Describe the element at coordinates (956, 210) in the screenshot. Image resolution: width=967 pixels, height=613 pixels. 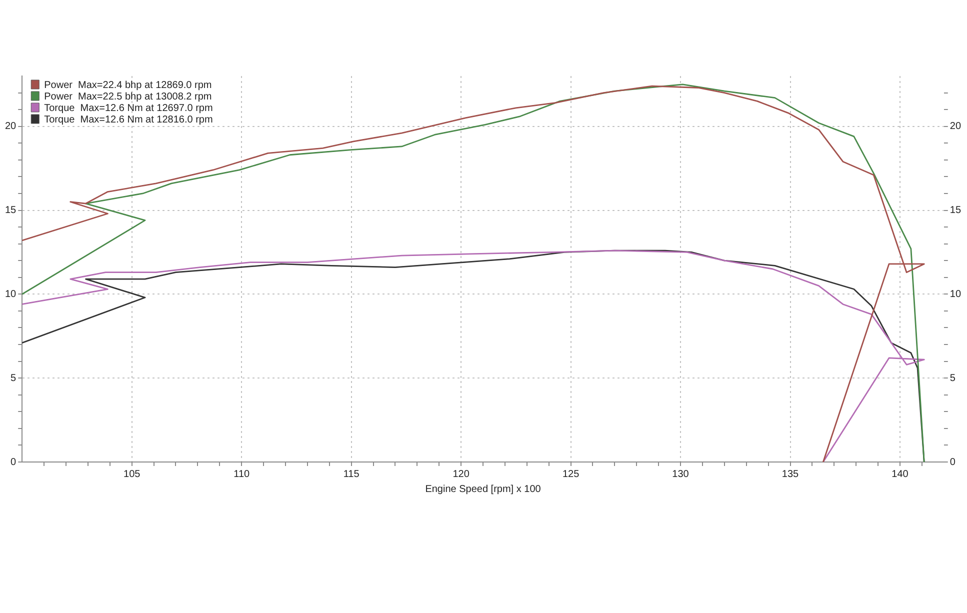
I see `y2-tick-label: 15` at that location.